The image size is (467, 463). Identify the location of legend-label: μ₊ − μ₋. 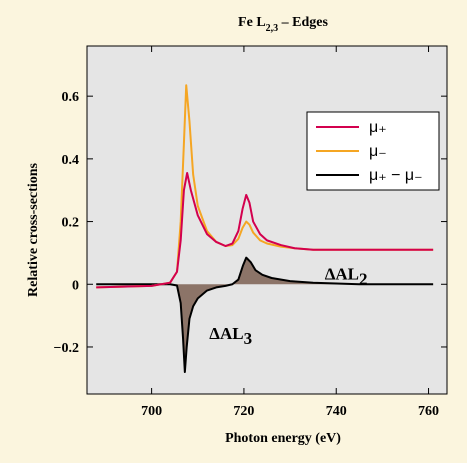
(396, 175).